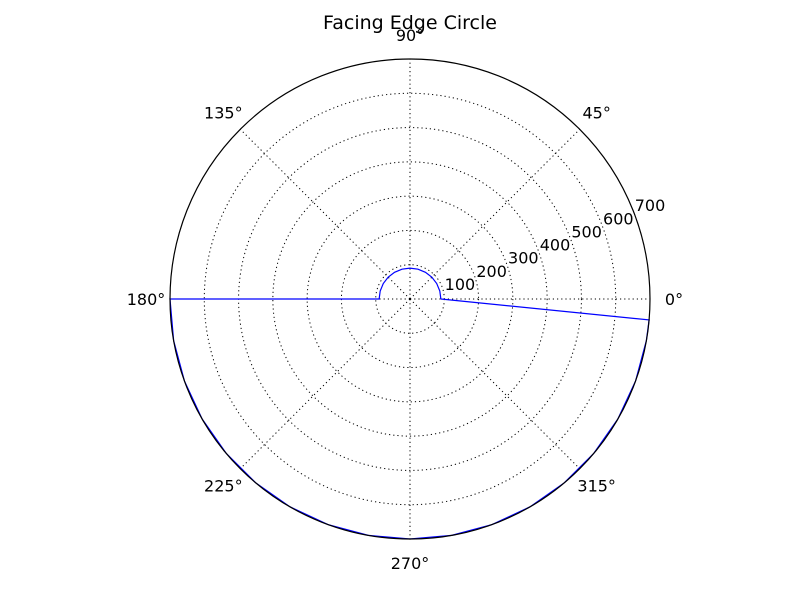 The height and width of the screenshot is (600, 800). I want to click on theta-tick-label: 45°, so click(596, 112).